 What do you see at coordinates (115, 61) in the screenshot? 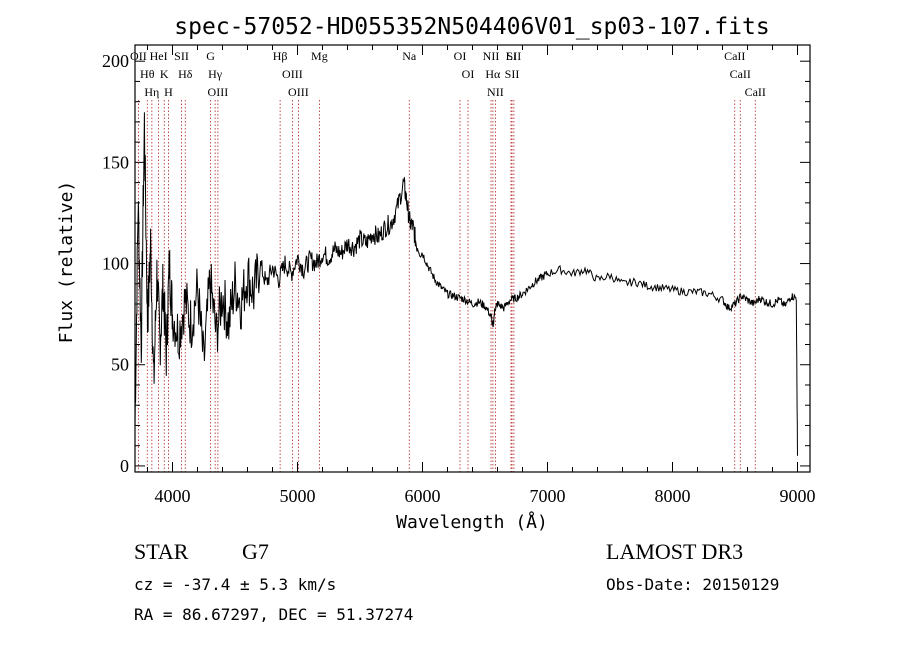
I see `y-tick-label: 200` at bounding box center [115, 61].